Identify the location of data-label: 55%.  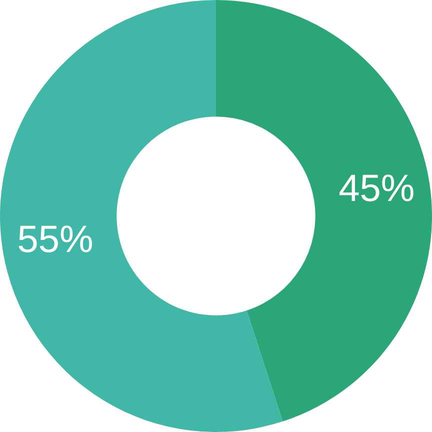
(55, 239).